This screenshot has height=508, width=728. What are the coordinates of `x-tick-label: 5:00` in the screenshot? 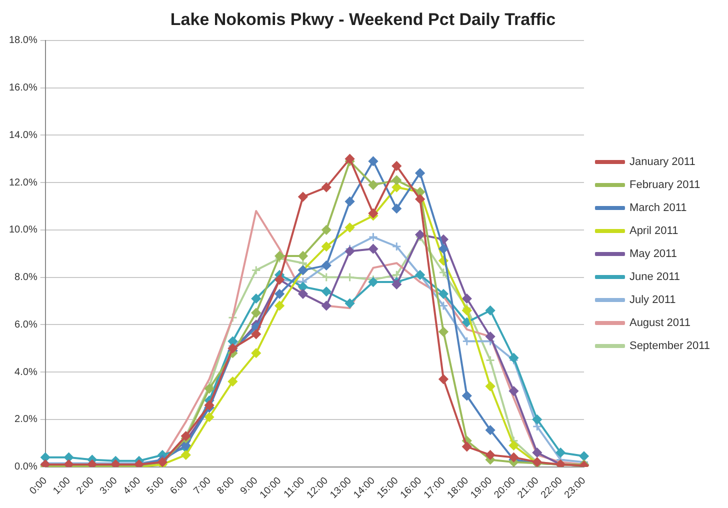 It's located at (155, 486).